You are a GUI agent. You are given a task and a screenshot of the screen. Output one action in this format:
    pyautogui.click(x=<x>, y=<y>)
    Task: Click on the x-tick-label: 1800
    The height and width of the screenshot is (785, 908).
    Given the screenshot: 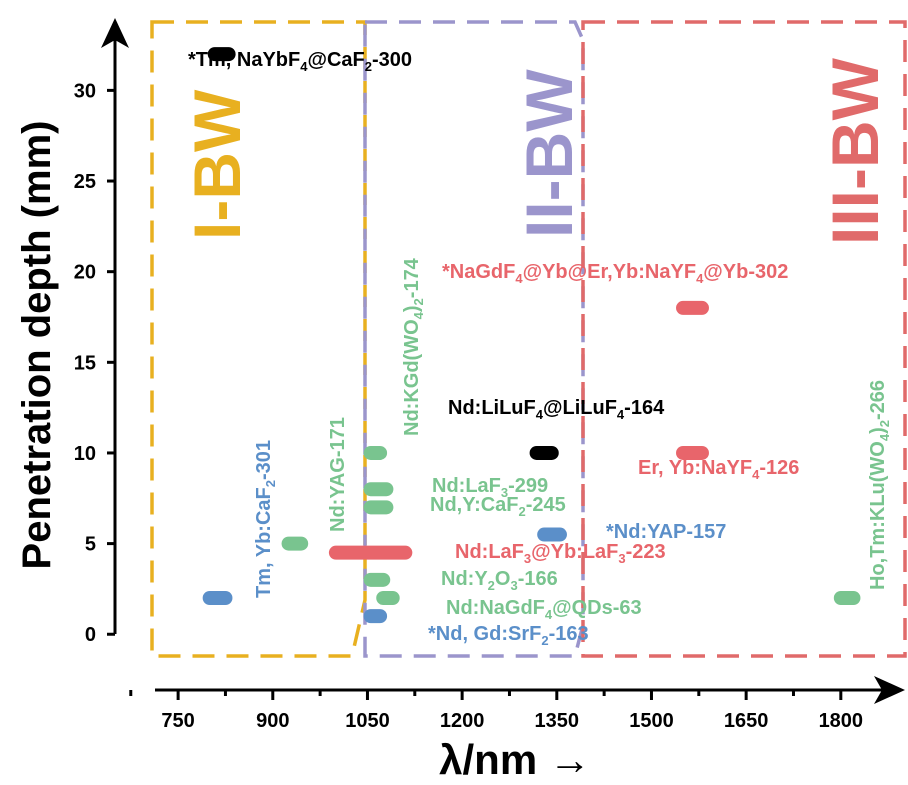 What is the action you would take?
    pyautogui.click(x=841, y=721)
    